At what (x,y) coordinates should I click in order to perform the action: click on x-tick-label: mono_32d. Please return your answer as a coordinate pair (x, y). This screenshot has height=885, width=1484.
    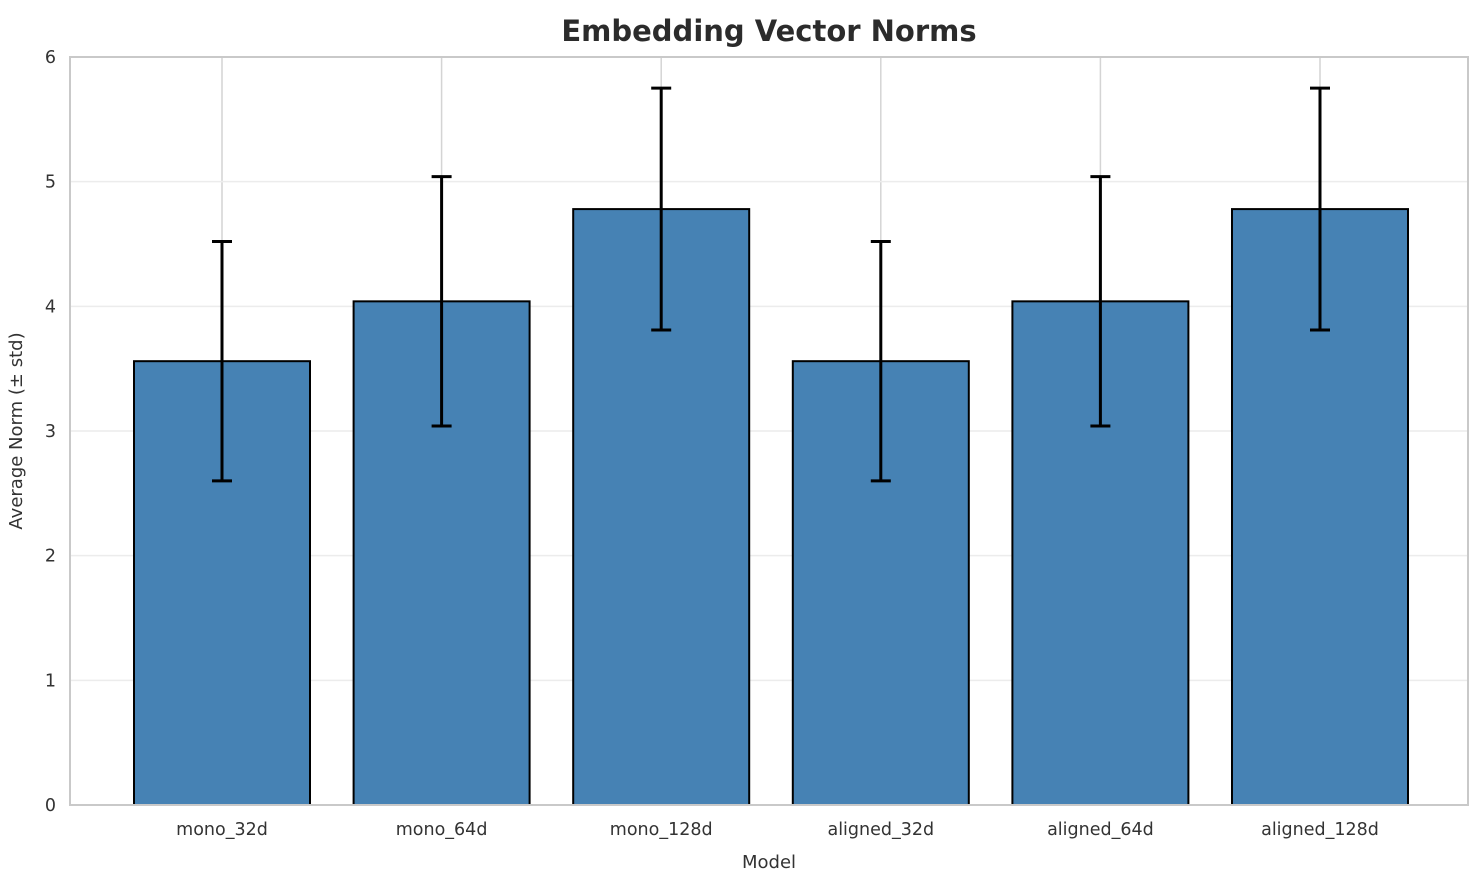
    Looking at the image, I should click on (222, 830).